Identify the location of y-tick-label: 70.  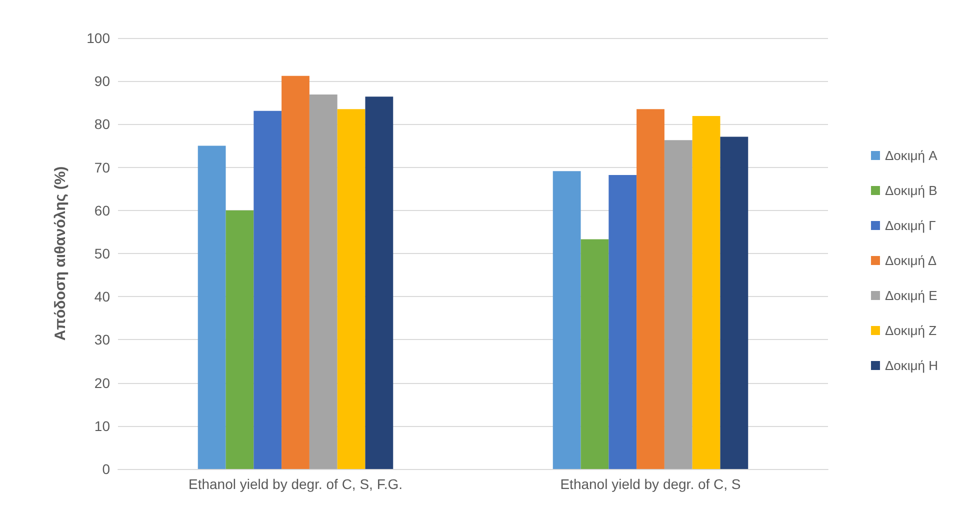
(102, 167).